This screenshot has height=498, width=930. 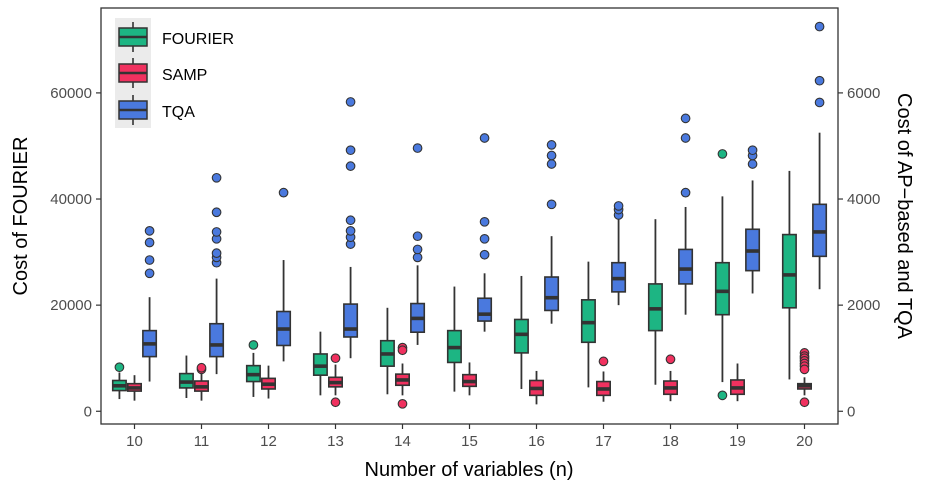 I want to click on right-y-axis-title: Cost of AP−based and TQA, so click(x=904, y=216).